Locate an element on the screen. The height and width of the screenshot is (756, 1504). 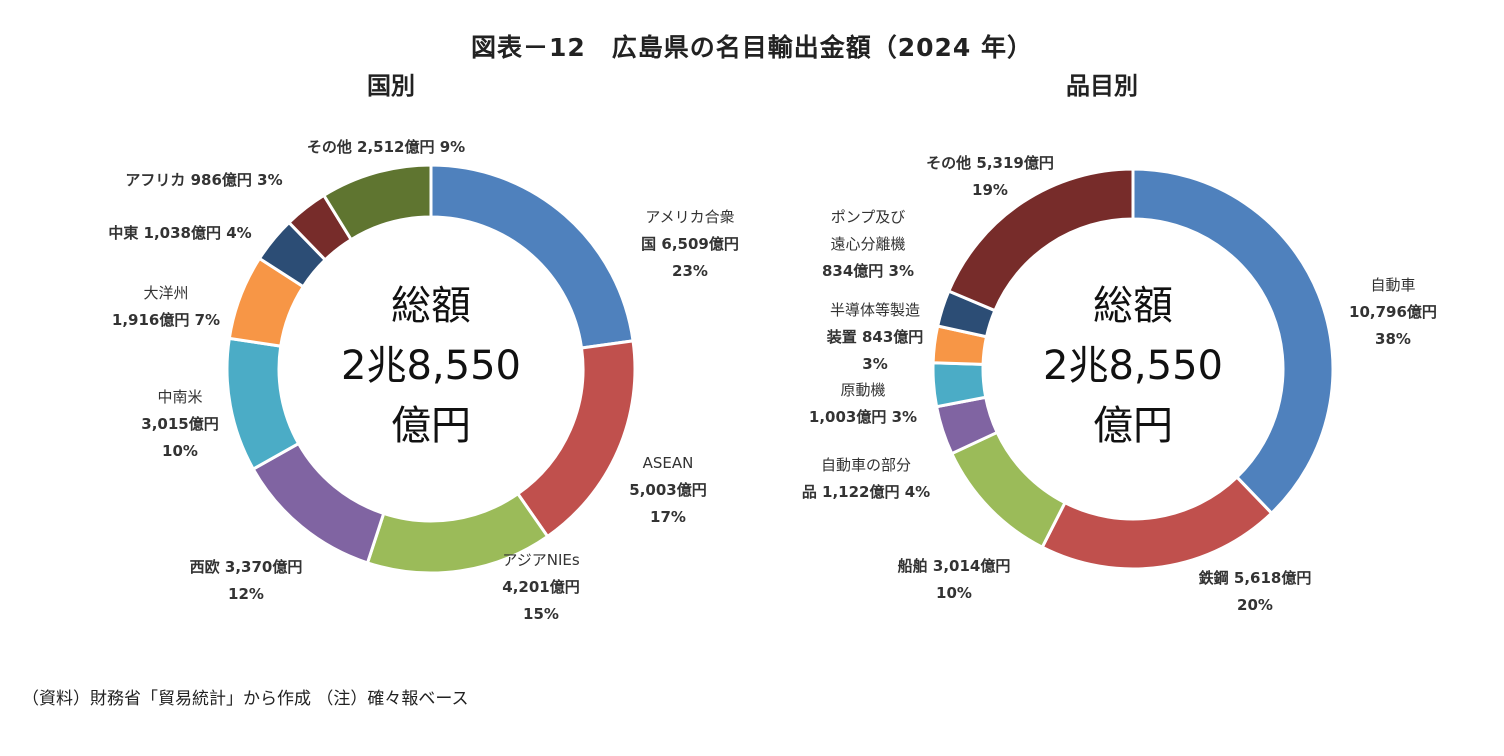
slice-label: 大洋州 1,916億円 7% is located at coordinates (166, 306).